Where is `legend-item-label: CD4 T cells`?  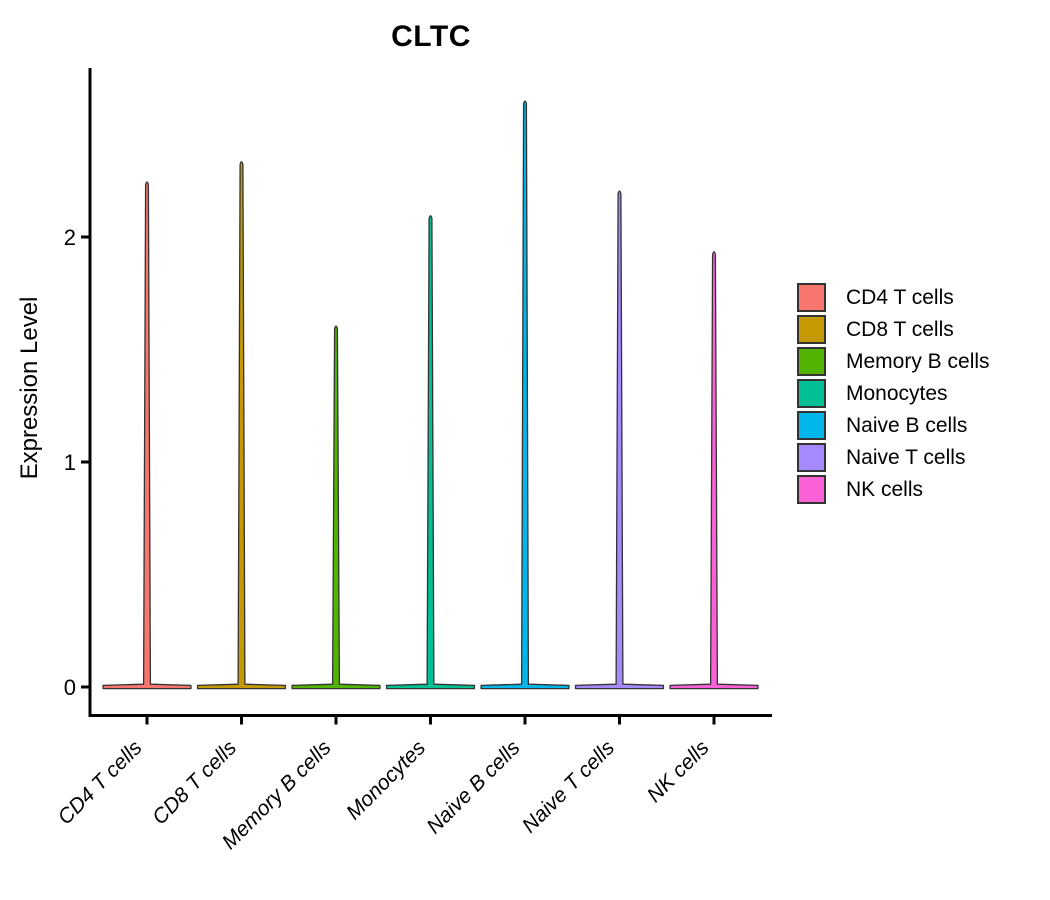 legend-item-label: CD4 T cells is located at coordinates (900, 297).